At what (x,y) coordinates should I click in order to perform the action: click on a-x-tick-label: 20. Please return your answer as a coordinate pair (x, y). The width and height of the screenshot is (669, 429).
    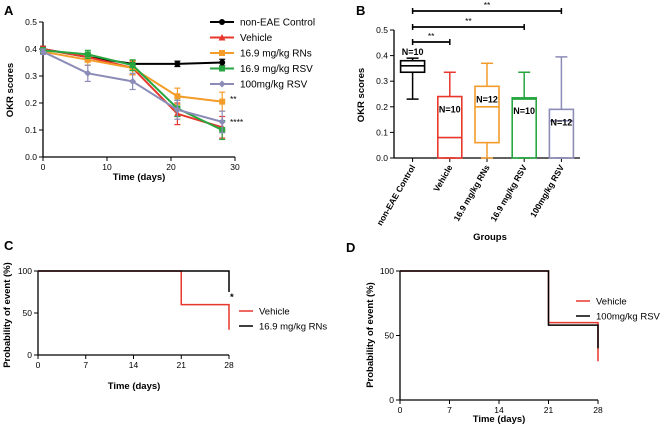
    Looking at the image, I should click on (171, 167).